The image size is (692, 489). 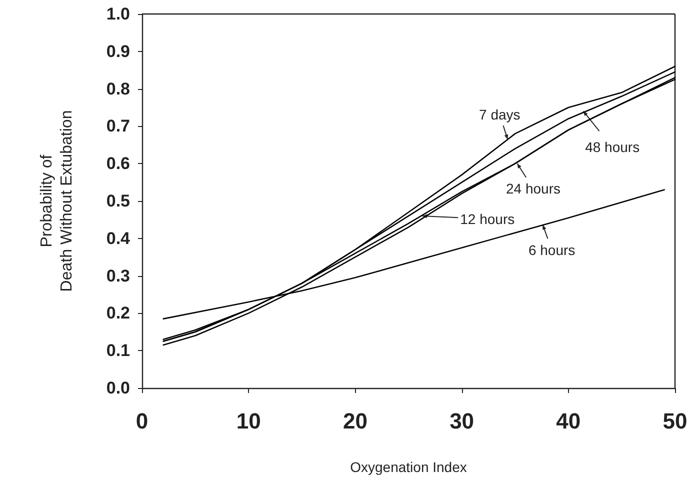 What do you see at coordinates (118, 313) in the screenshot?
I see `y-tick-label: 0.2` at bounding box center [118, 313].